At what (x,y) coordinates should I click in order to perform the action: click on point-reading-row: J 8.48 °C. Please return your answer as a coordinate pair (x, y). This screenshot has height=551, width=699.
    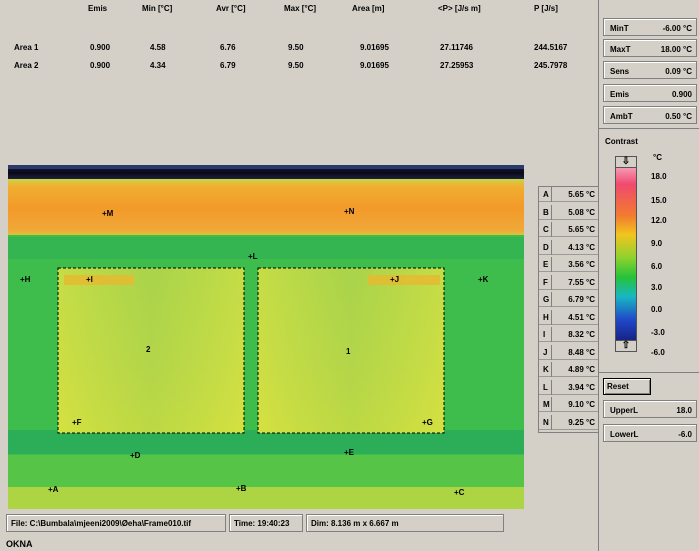
    Looking at the image, I should click on (569, 352).